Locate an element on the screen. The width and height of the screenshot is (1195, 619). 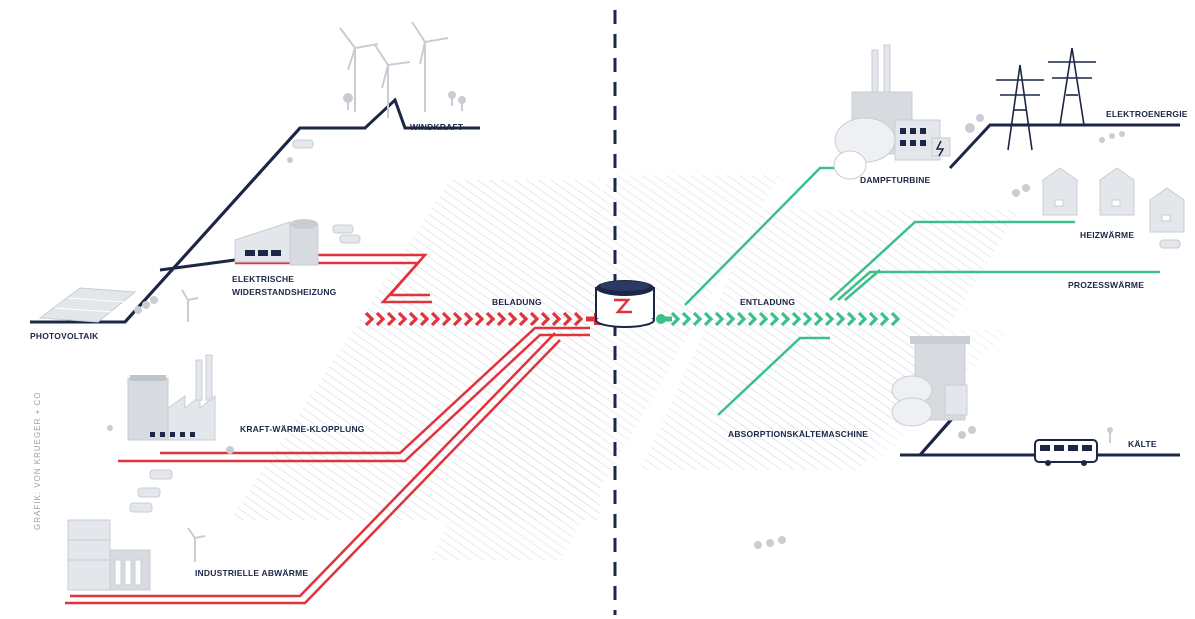
bus-icon is located at coordinates (1066, 452).